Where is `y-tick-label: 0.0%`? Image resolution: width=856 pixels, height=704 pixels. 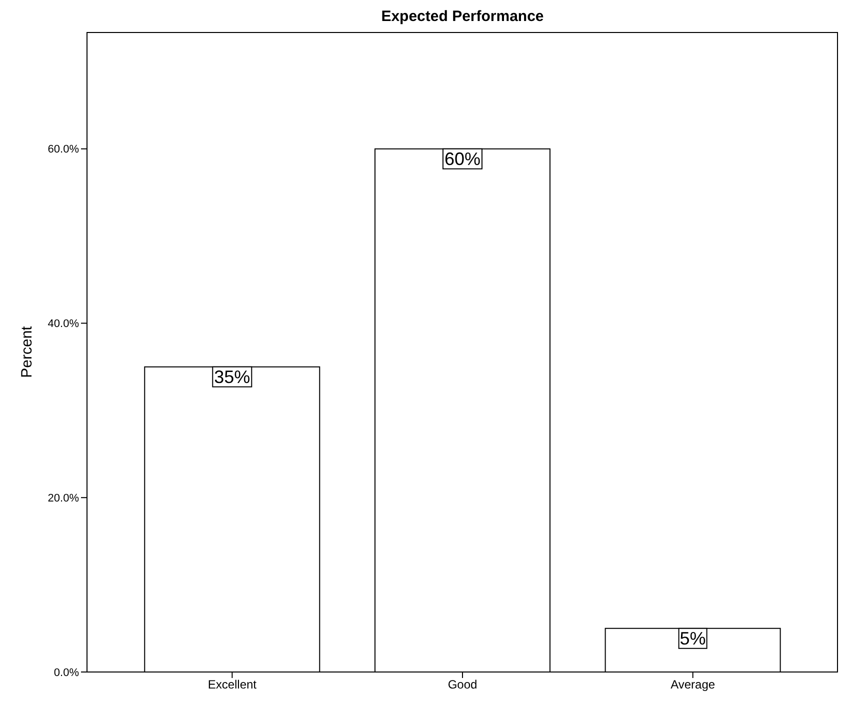
y-tick-label: 0.0% is located at coordinates (67, 672).